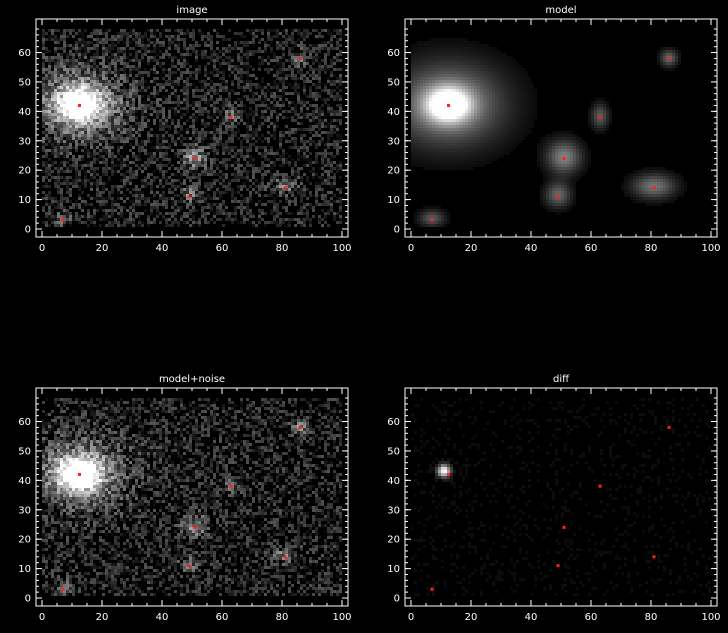 The width and height of the screenshot is (728, 633). Describe the element at coordinates (560, 10) in the screenshot. I see `panel-title: model` at that location.